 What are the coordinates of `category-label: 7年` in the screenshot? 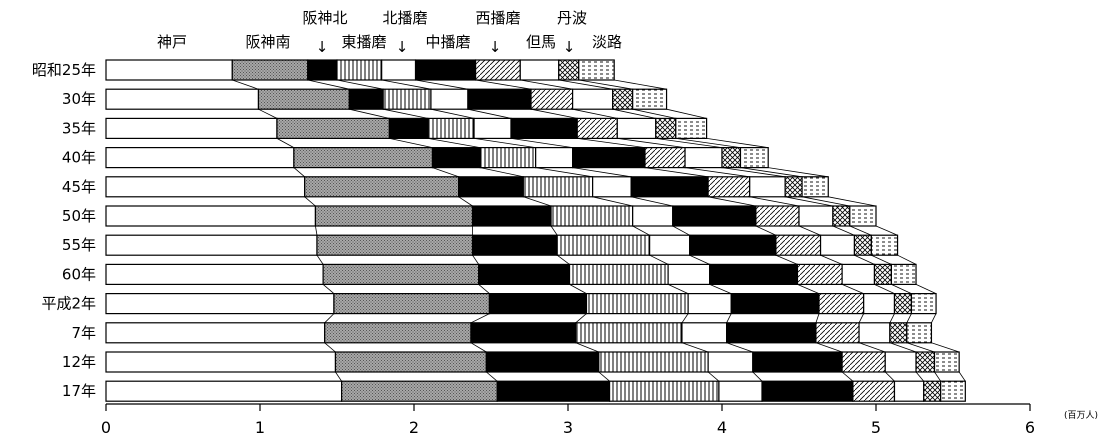 It's located at (83, 333).